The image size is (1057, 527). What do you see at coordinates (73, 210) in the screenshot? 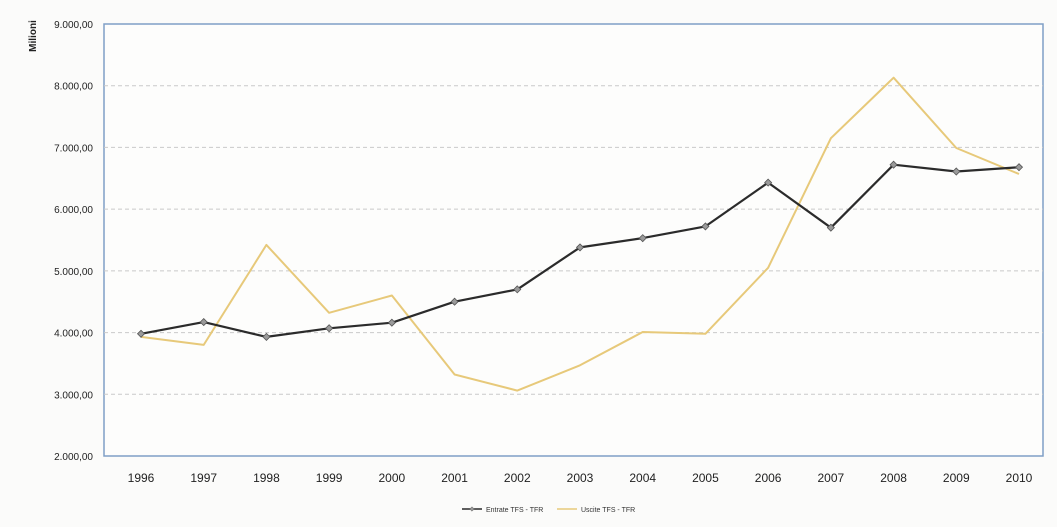
I see `y-tick-label: 6.000,00` at bounding box center [73, 210].